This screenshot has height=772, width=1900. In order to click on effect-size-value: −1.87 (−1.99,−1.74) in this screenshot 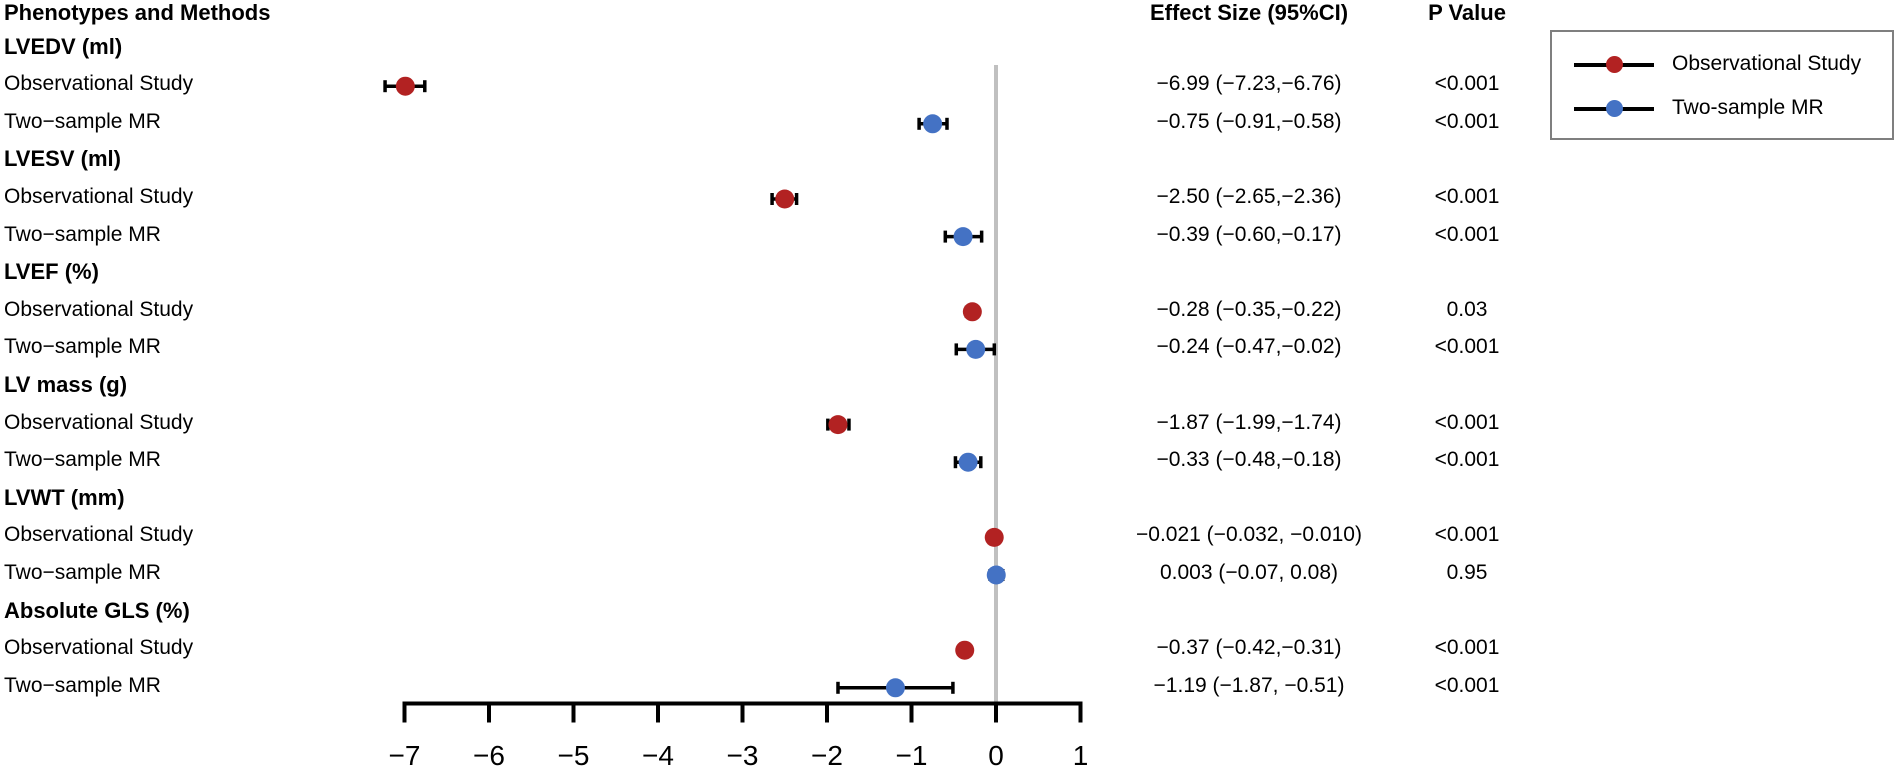, I will do `click(1249, 422)`.